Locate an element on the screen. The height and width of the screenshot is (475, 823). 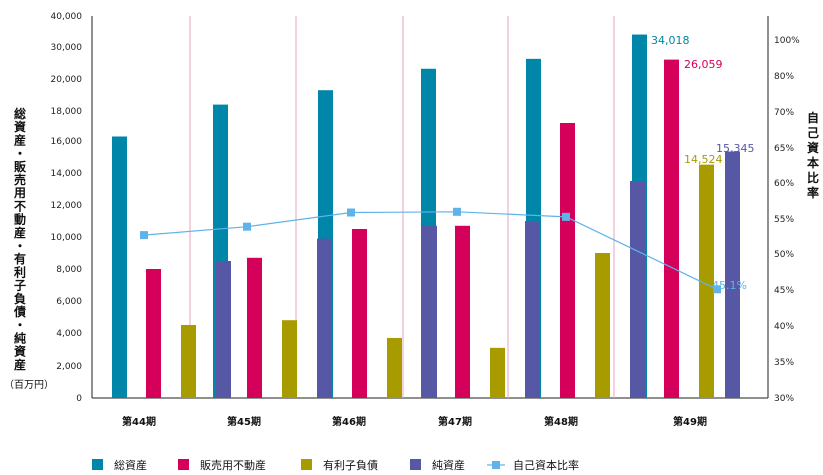
category-label: 第46期 is located at coordinates (349, 421).